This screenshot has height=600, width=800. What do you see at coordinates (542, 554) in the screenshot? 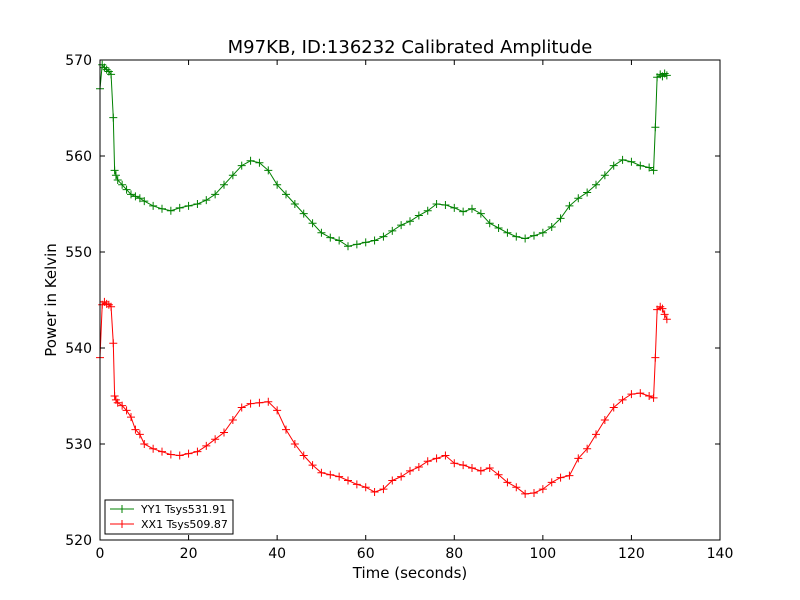
I see `x-tick-label: 100` at bounding box center [542, 554].